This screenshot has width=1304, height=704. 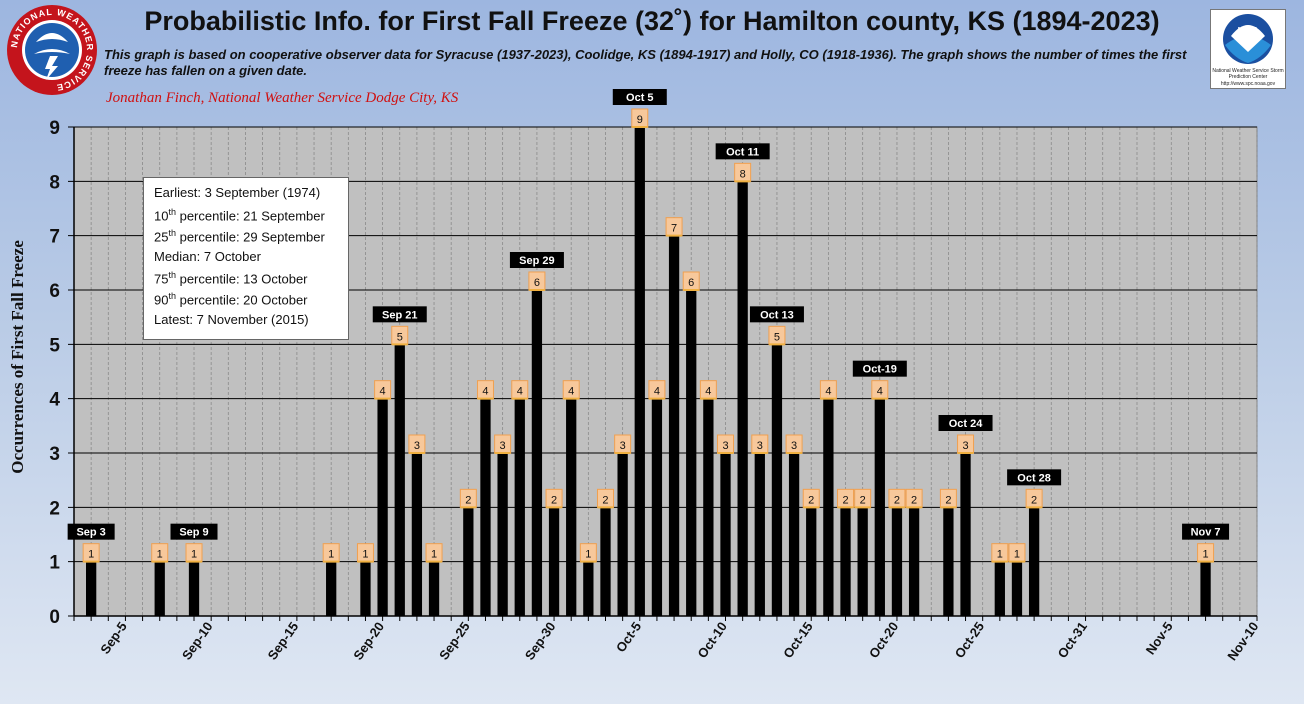 What do you see at coordinates (540, 641) in the screenshot?
I see `x-tick-label: Sep-30` at bounding box center [540, 641].